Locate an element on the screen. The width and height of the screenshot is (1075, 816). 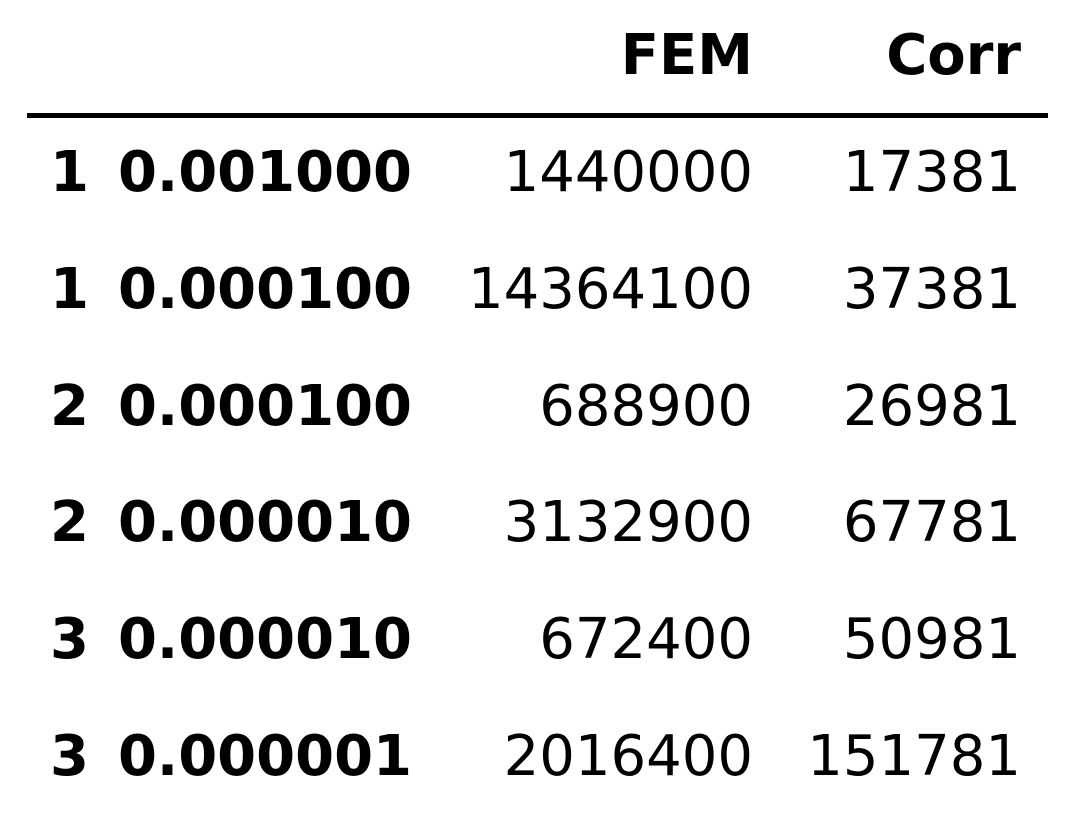
cell-corr: 67781 is located at coordinates (931, 522).